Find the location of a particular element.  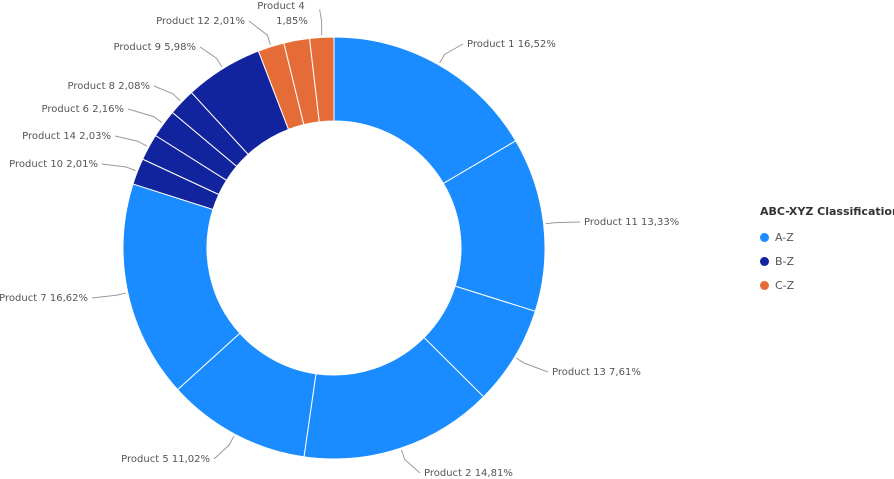

legend-label-a-z: A-Z is located at coordinates (784, 237).